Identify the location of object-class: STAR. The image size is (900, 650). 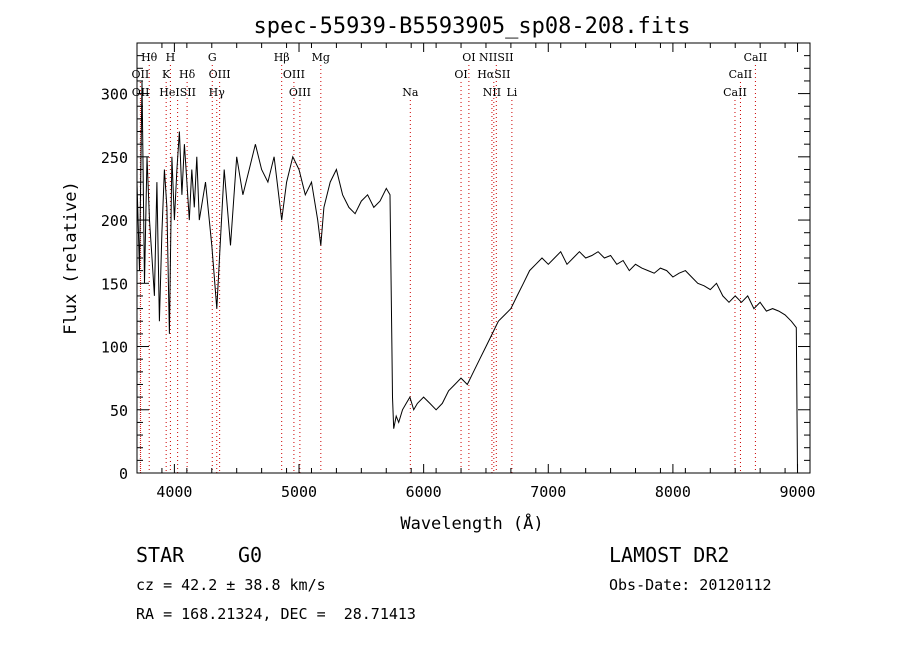
(160, 555).